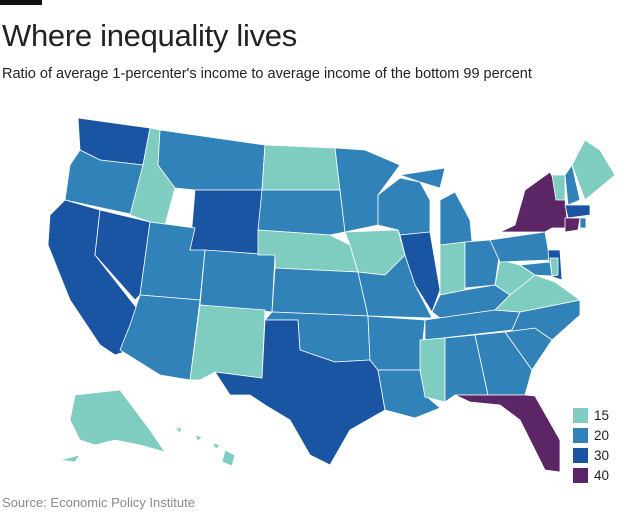 Image resolution: width=620 pixels, height=517 pixels. What do you see at coordinates (572, 225) in the screenshot?
I see `state-ct` at bounding box center [572, 225].